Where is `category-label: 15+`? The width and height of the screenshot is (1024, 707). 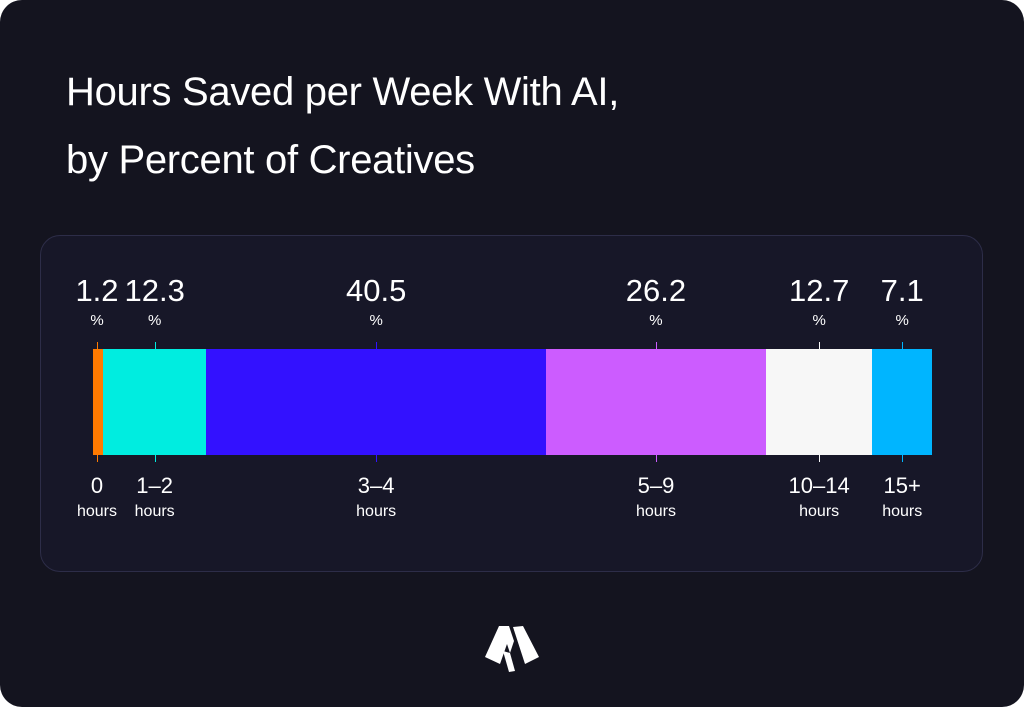 category-label: 15+ is located at coordinates (902, 485).